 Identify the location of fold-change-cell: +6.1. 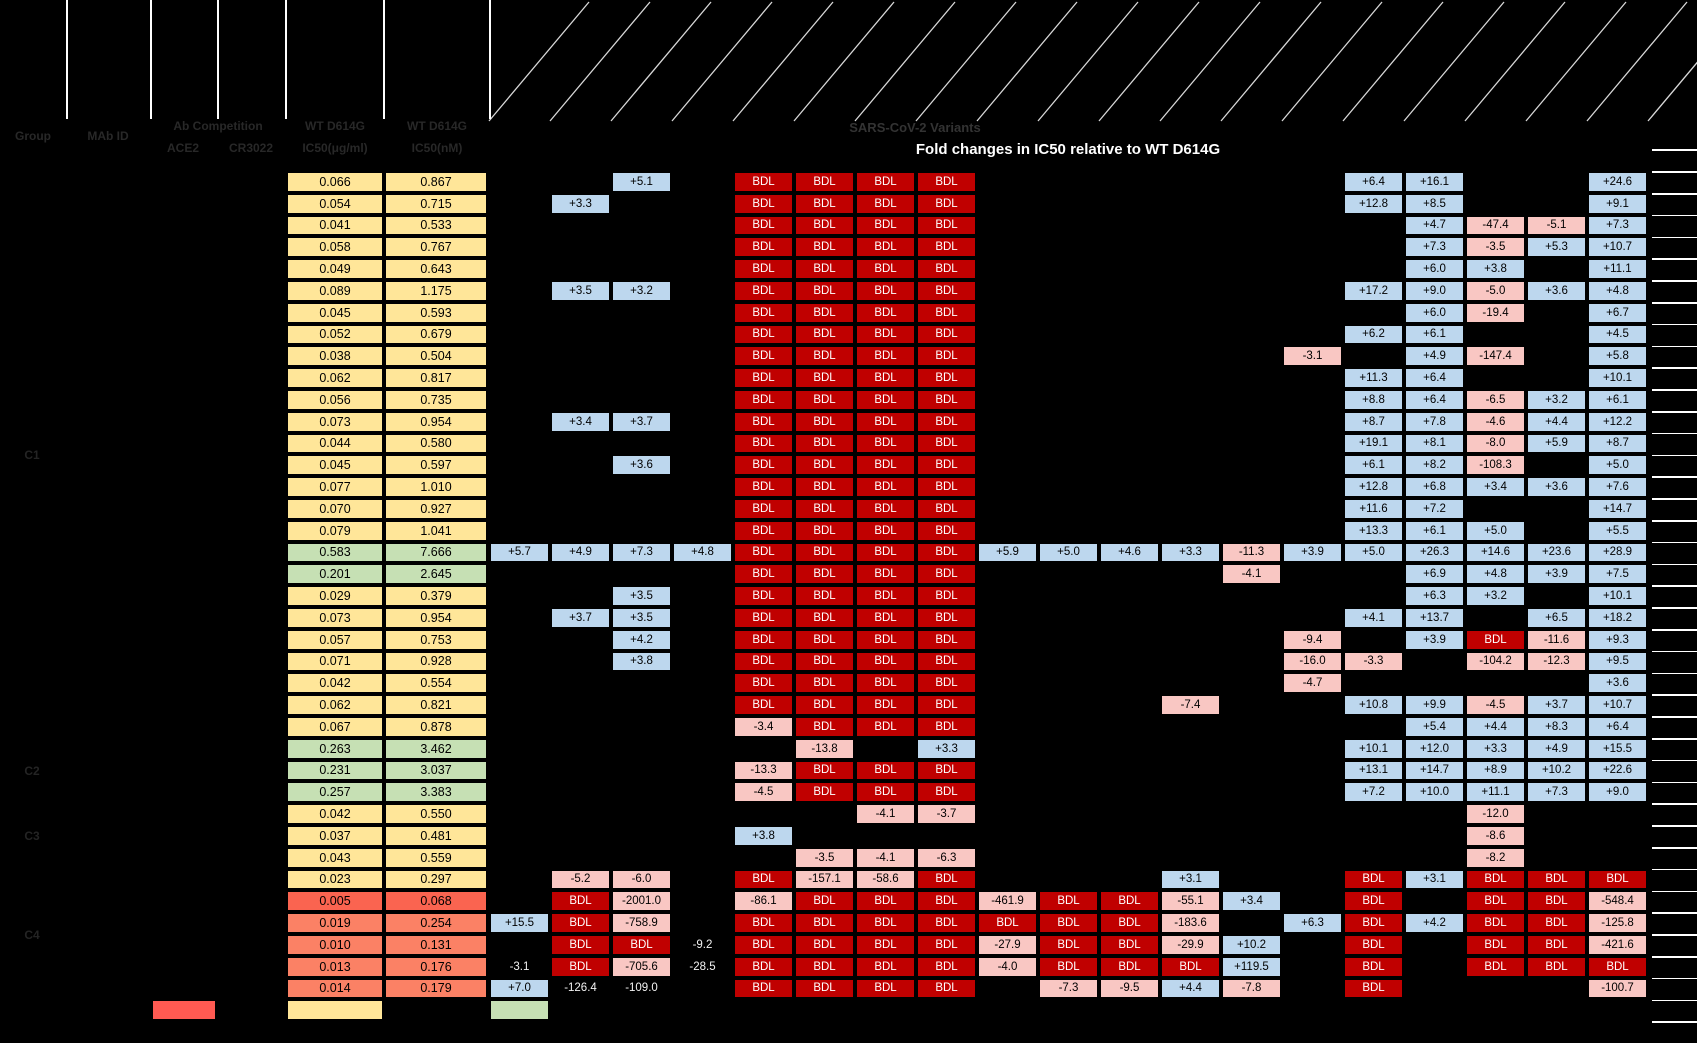
(1434, 334).